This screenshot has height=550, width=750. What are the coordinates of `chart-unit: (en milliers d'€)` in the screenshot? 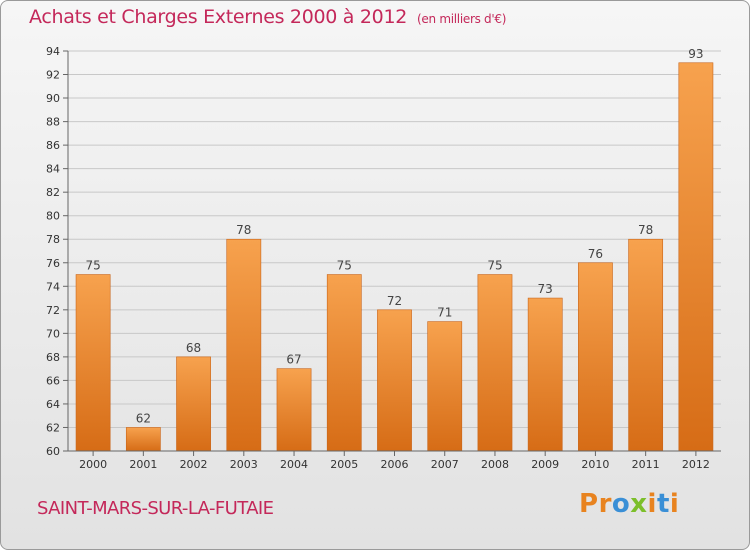 It's located at (462, 19).